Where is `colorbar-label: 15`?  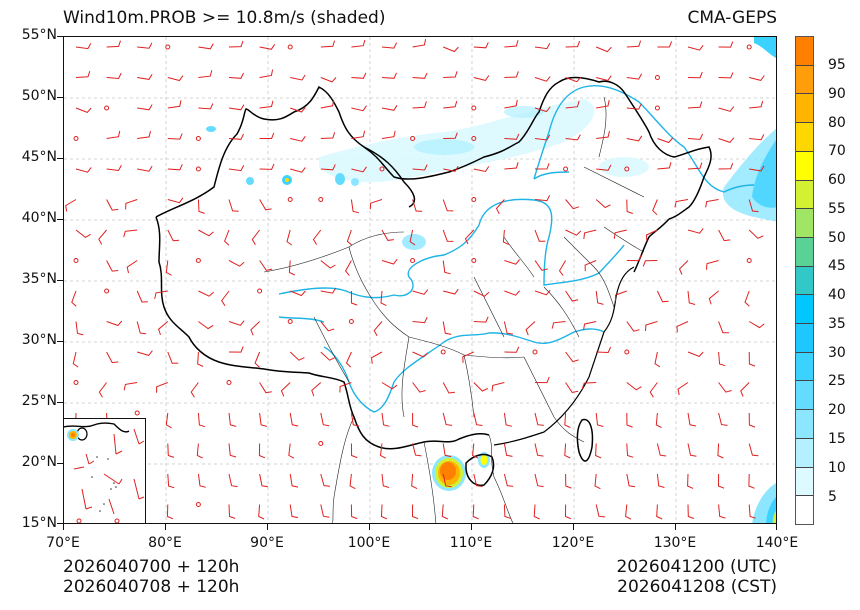
colorbar-label: 15 is located at coordinates (837, 439).